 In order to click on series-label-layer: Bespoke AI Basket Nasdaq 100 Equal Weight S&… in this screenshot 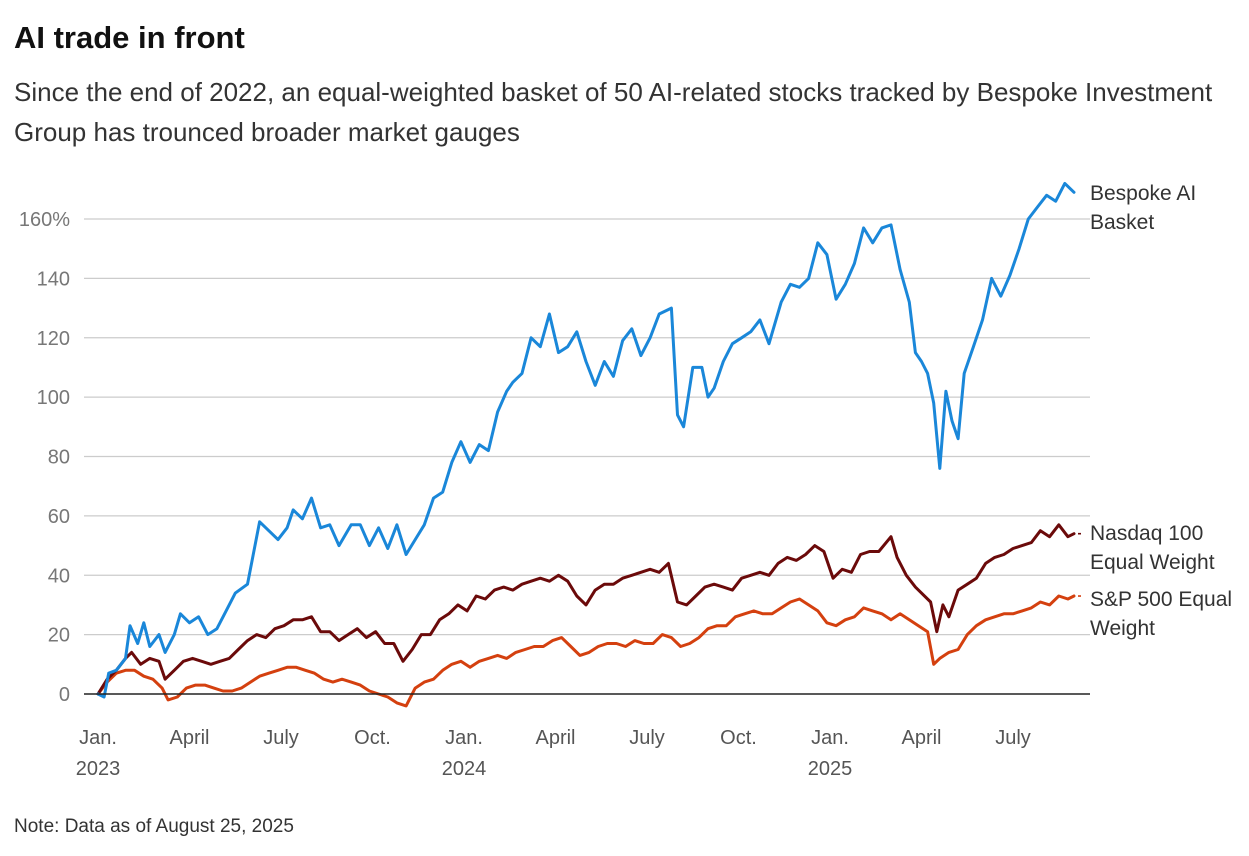, I will do `click(1155, 411)`.